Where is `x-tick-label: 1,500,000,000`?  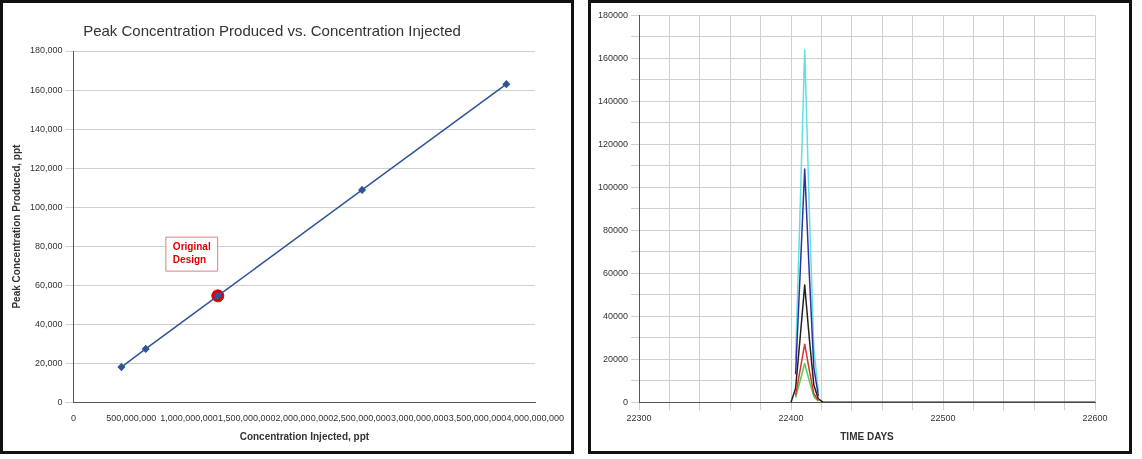
x-tick-label: 1,500,000,000 is located at coordinates (246, 418).